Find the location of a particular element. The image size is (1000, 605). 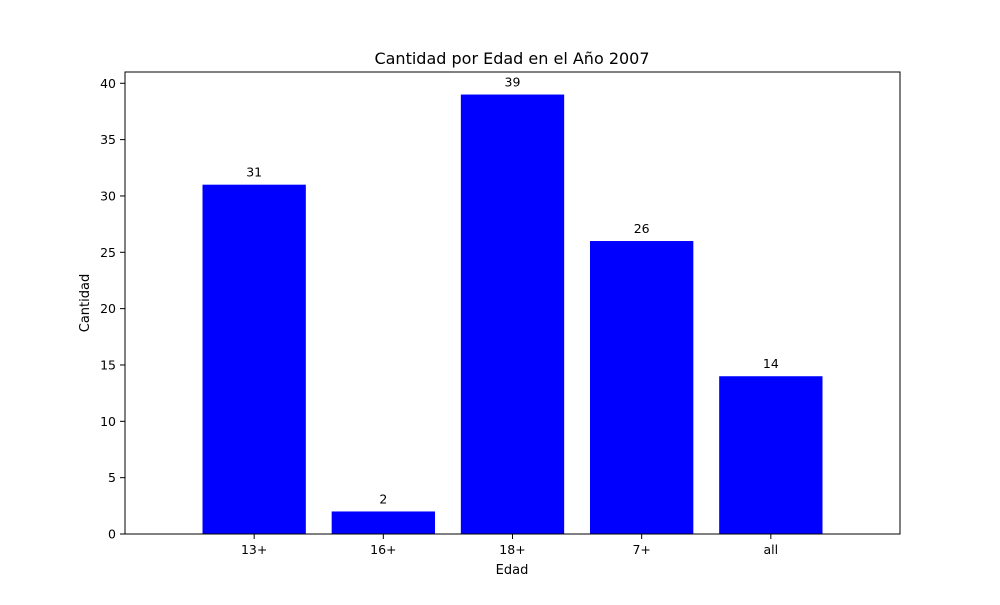

y-axis-label: Cantidad is located at coordinates (85, 303).